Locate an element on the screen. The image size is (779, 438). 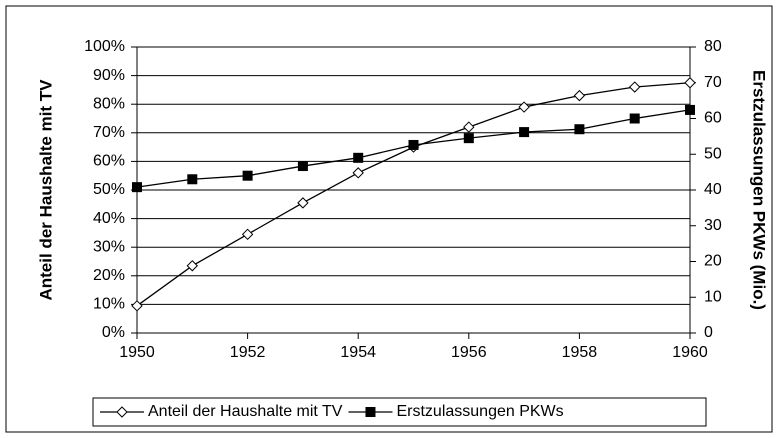
y-tick-label: 20% is located at coordinates (109, 275).